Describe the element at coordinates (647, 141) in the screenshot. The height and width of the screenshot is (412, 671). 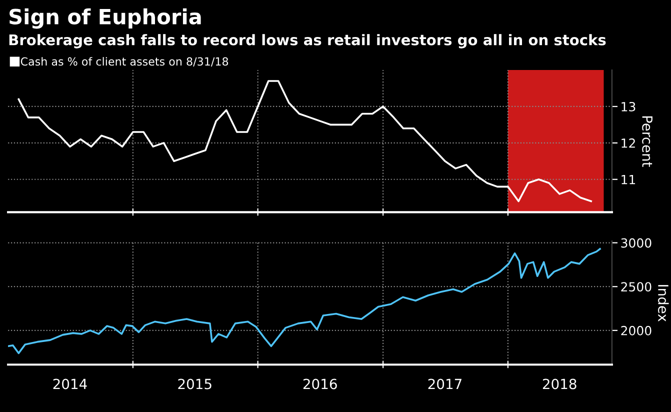
I see `y-axis-title: Percent` at that location.